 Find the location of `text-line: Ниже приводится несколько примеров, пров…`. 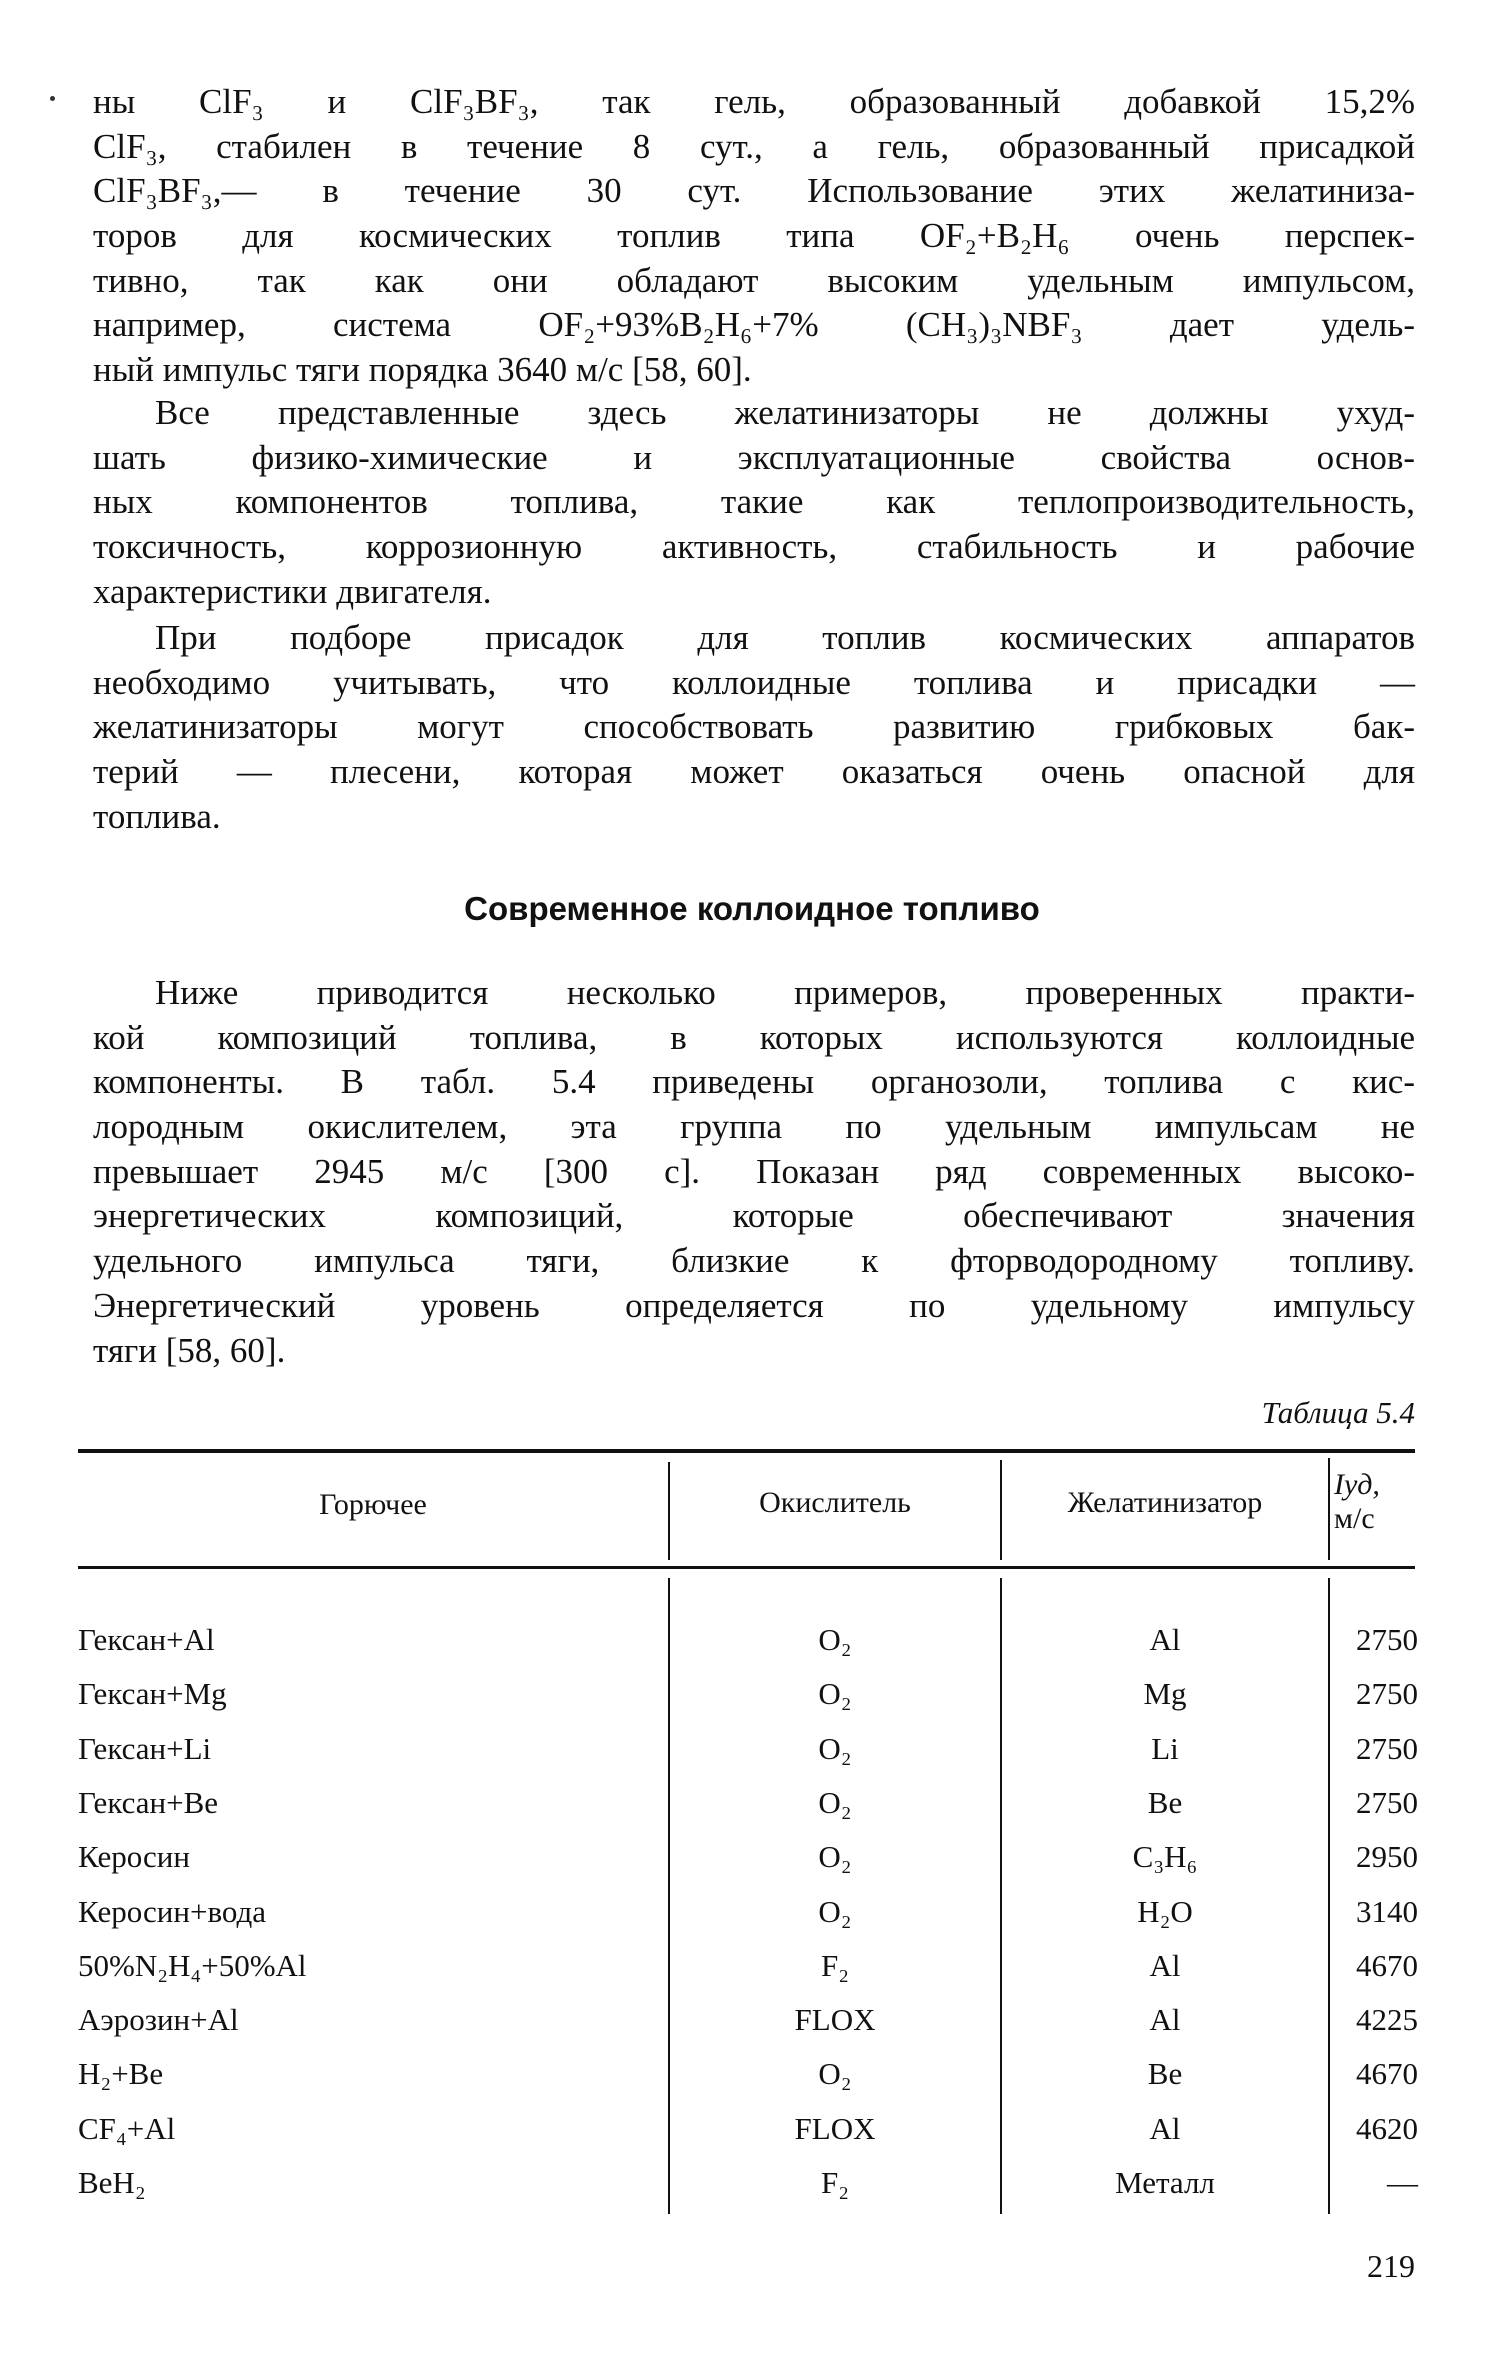

text-line: Ниже приводится несколько примеров, пров… is located at coordinates (785, 992).